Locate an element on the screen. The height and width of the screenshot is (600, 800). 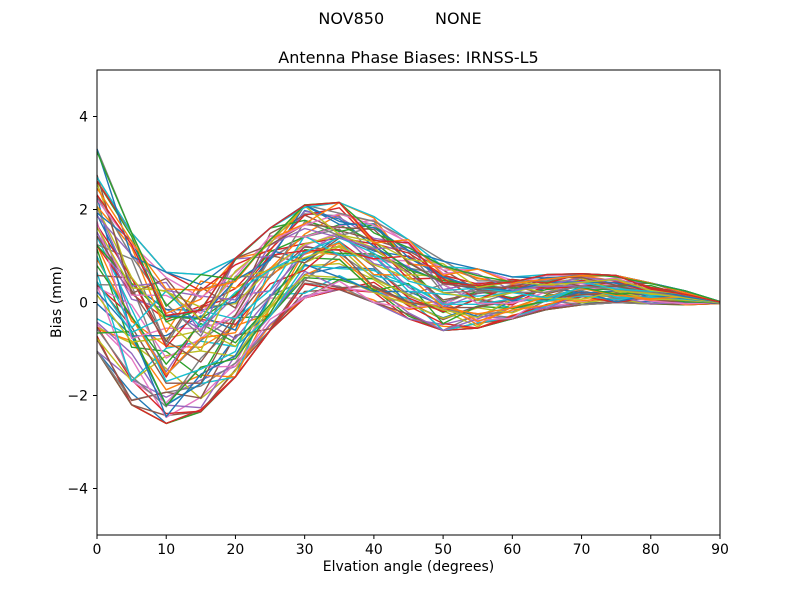
x-axis: 0 10 20 30 40 50 60 70 80 90 is located at coordinates (411, 546).